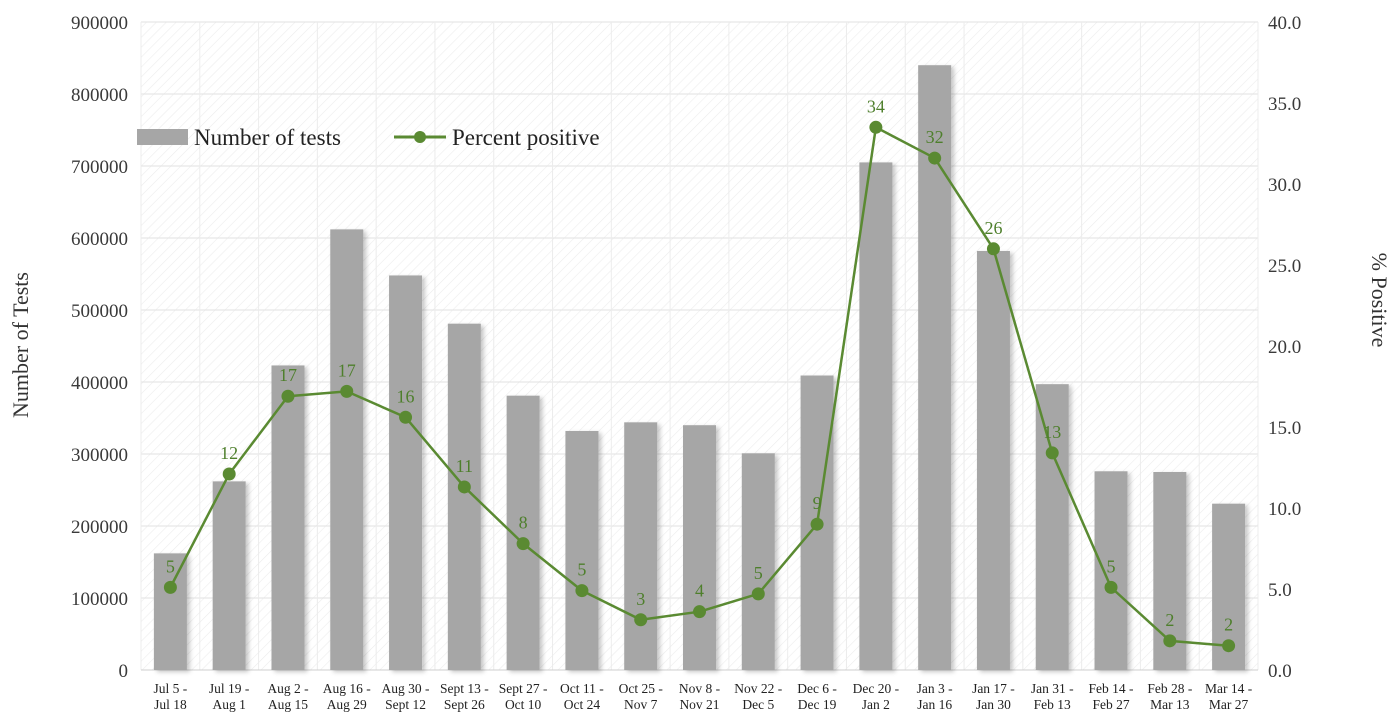  What do you see at coordinates (99, 95) in the screenshot?
I see `y-left-tick-label: 800000` at bounding box center [99, 95].